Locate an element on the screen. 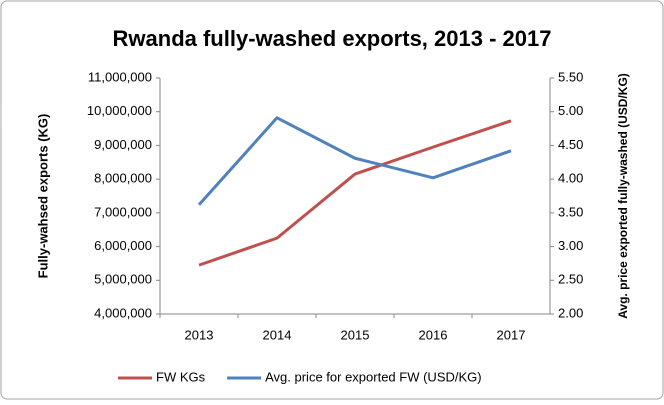 The image size is (664, 405). y-tick-label: 7,000,000 is located at coordinates (123, 211).